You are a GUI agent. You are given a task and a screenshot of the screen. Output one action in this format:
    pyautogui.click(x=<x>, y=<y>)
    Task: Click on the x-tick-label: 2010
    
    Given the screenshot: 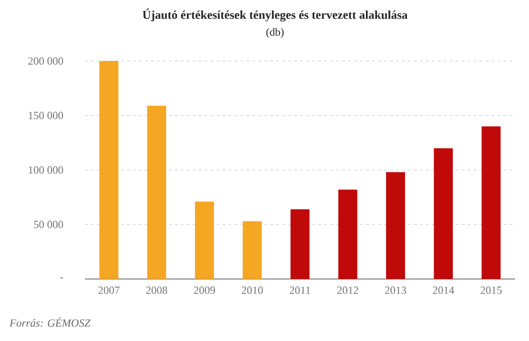 What is the action you would take?
    pyautogui.click(x=252, y=290)
    